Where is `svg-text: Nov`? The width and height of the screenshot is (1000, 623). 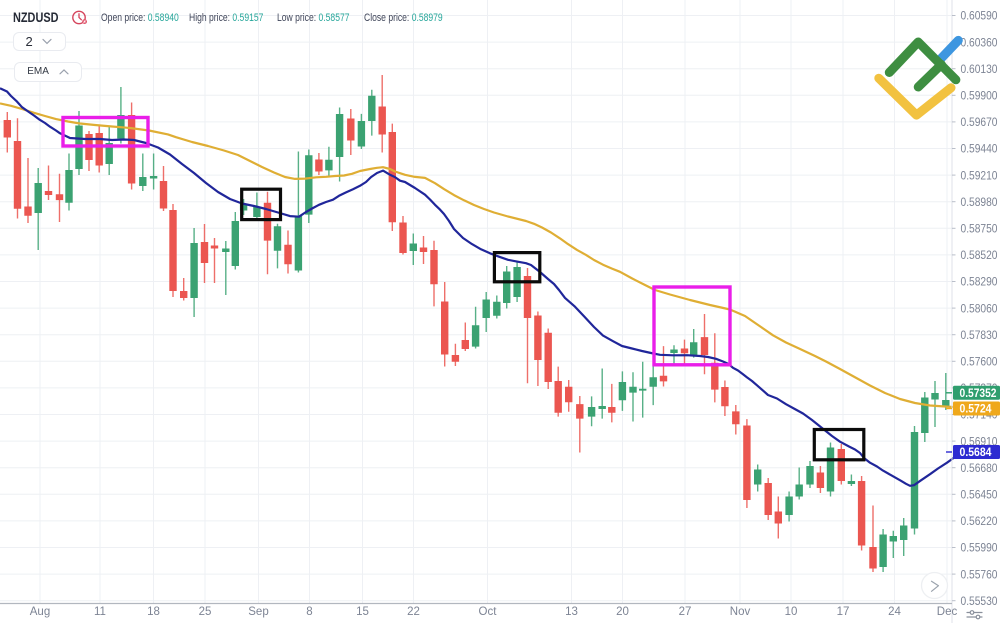 svg-text: Nov is located at coordinates (740, 612).